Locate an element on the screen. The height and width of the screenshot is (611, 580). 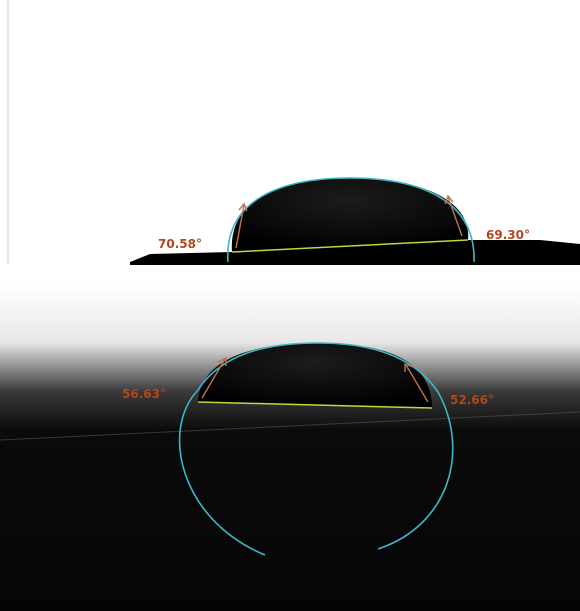
left-angle: 56.63° is located at coordinates (144, 394).